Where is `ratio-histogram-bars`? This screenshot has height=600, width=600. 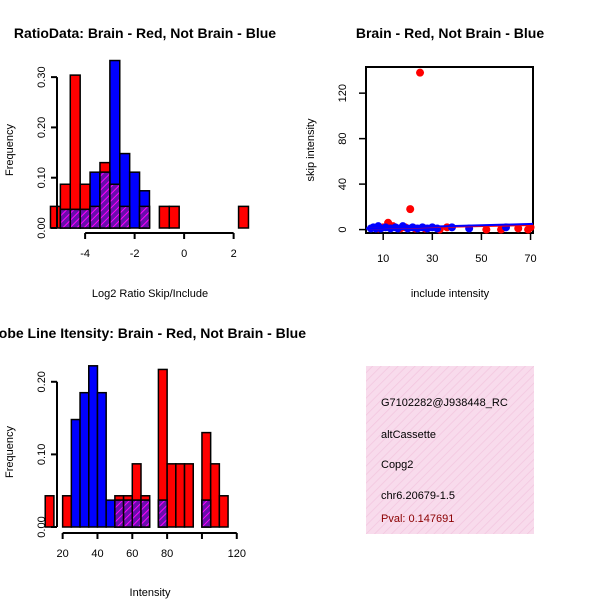
ratio-histogram-bars is located at coordinates (149, 144).